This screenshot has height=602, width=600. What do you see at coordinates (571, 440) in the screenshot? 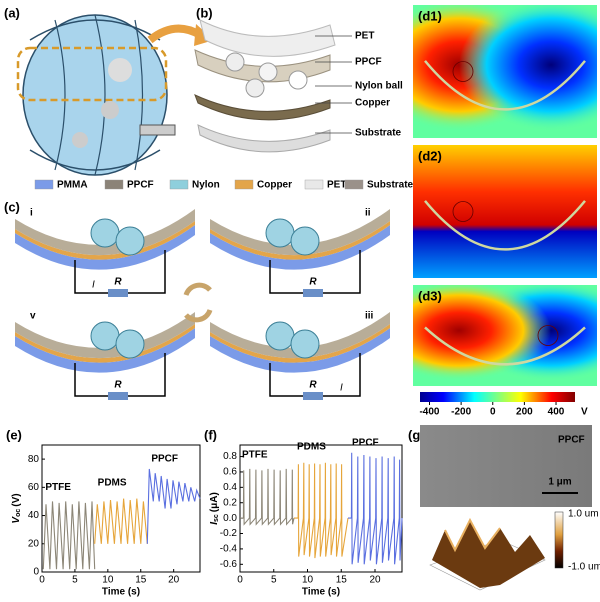
I see `sem-label: PPCF` at bounding box center [571, 440].